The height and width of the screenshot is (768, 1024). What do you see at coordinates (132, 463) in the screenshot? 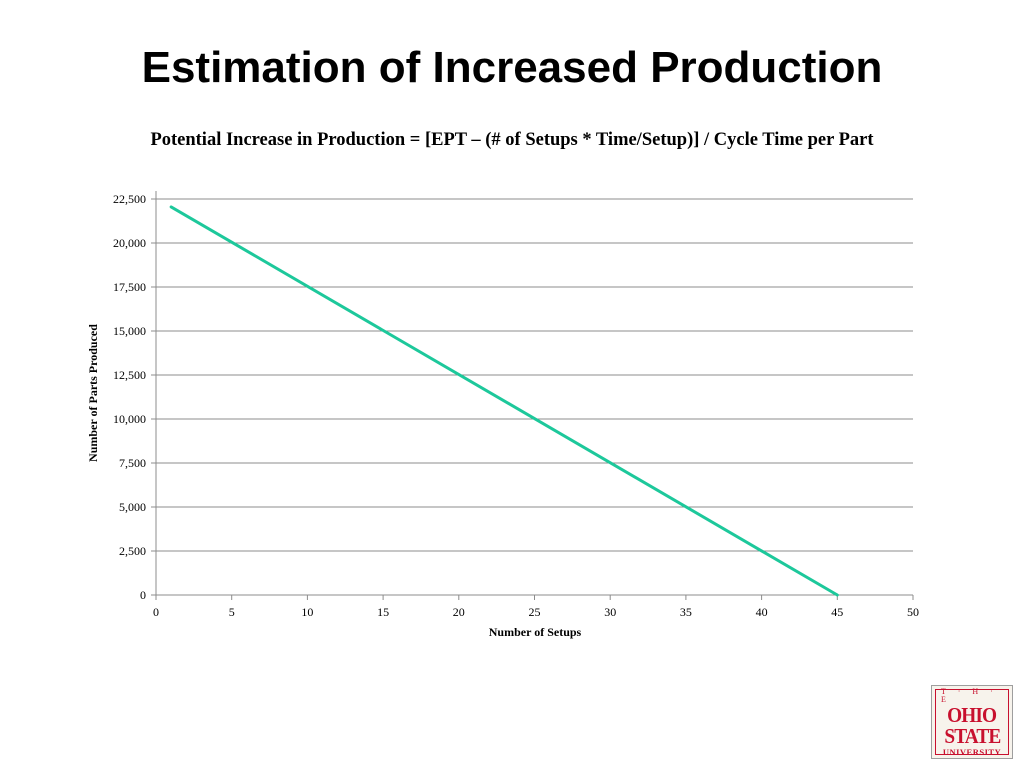
I see `y-tick-label: 7,500` at bounding box center [132, 463].